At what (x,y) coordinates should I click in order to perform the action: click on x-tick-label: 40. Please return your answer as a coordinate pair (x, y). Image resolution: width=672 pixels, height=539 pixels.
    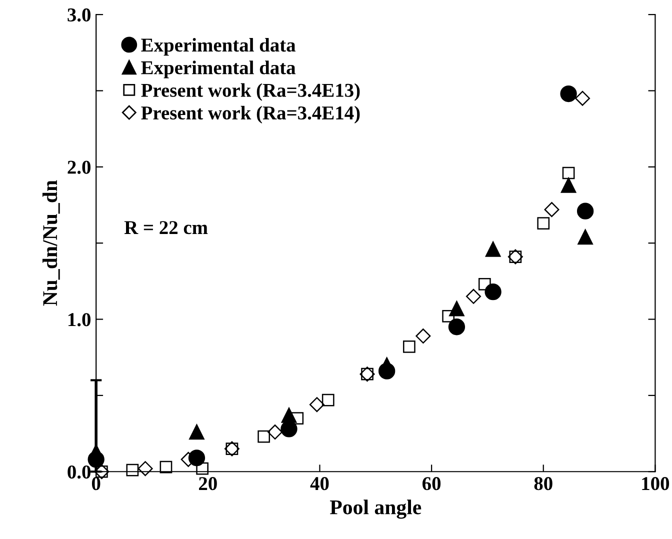
    Looking at the image, I should click on (319, 483).